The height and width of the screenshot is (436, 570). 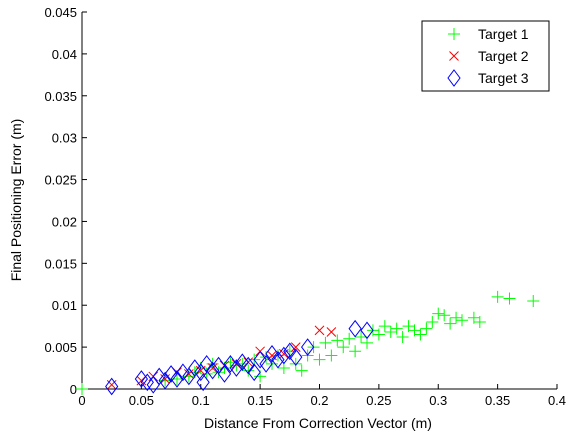 I want to click on x-tick-label: 0.05, so click(x=141, y=400).